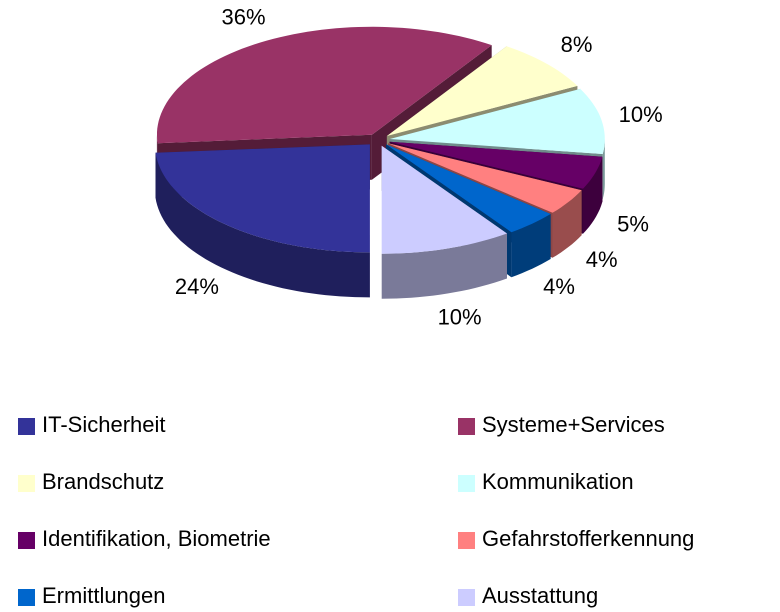  Describe the element at coordinates (103, 481) in the screenshot. I see `legend-label: Brandschutz` at that location.